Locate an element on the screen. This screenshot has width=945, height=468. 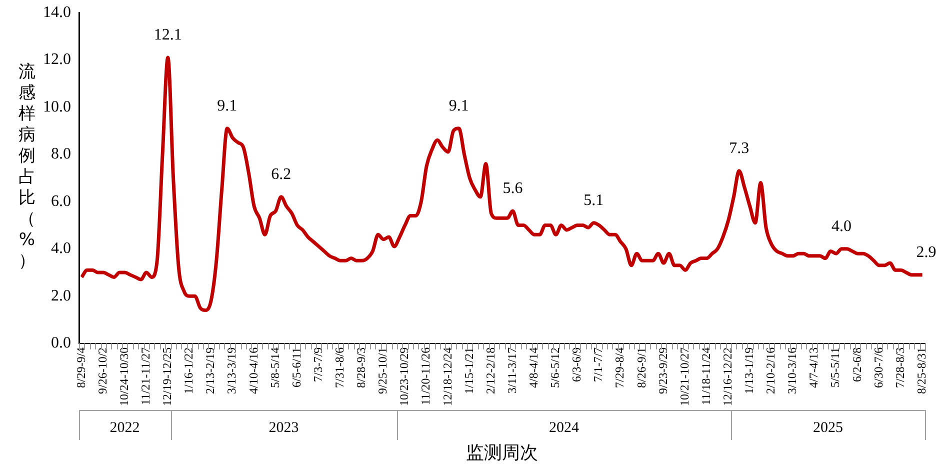
x-tick-label: 4/7-4/13 is located at coordinates (813, 367).